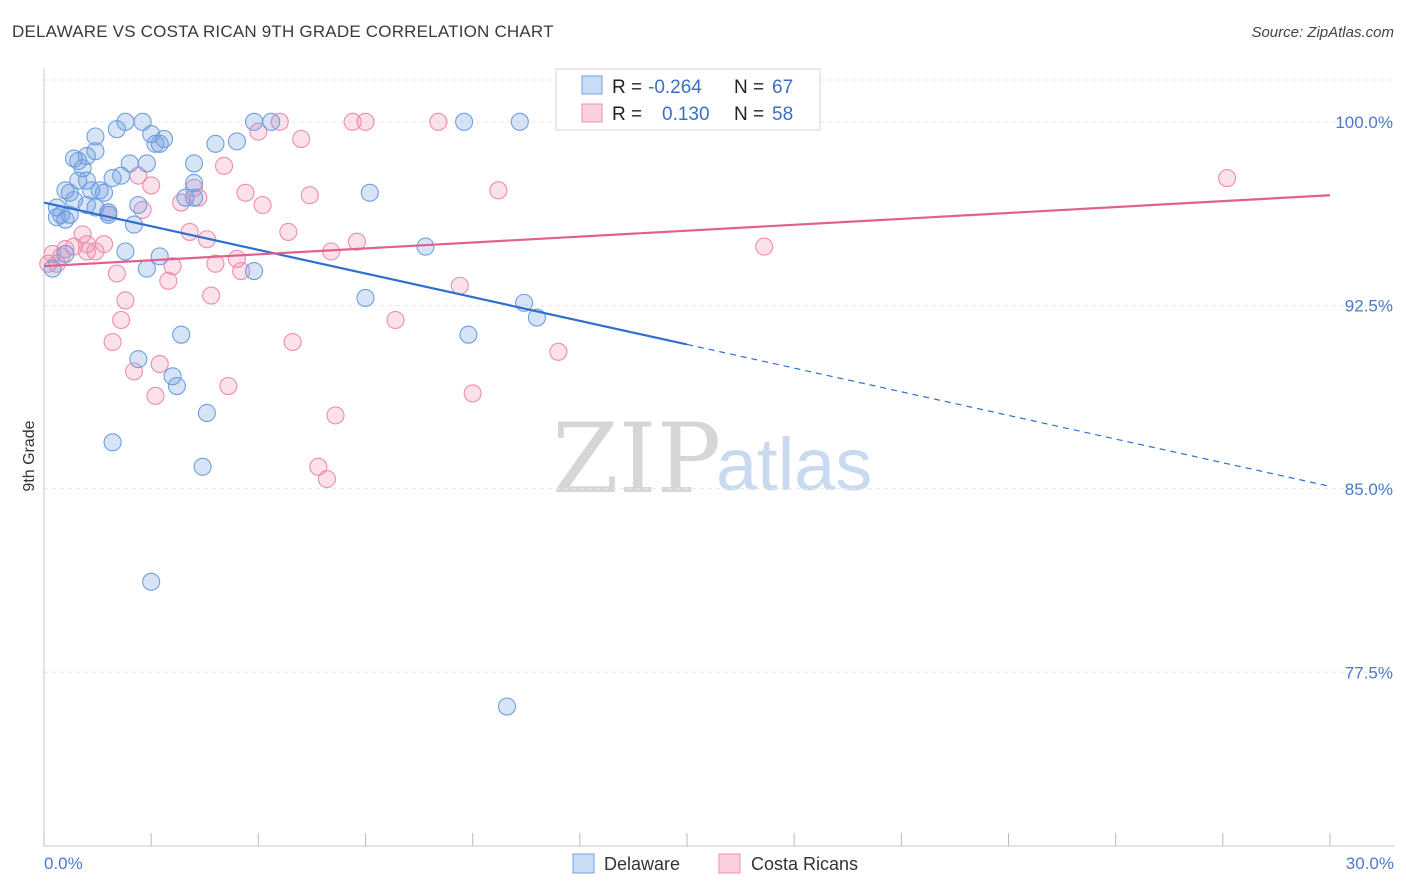 The height and width of the screenshot is (892, 1406). I want to click on series-legend-label-delaware: Delaware, so click(642, 864).